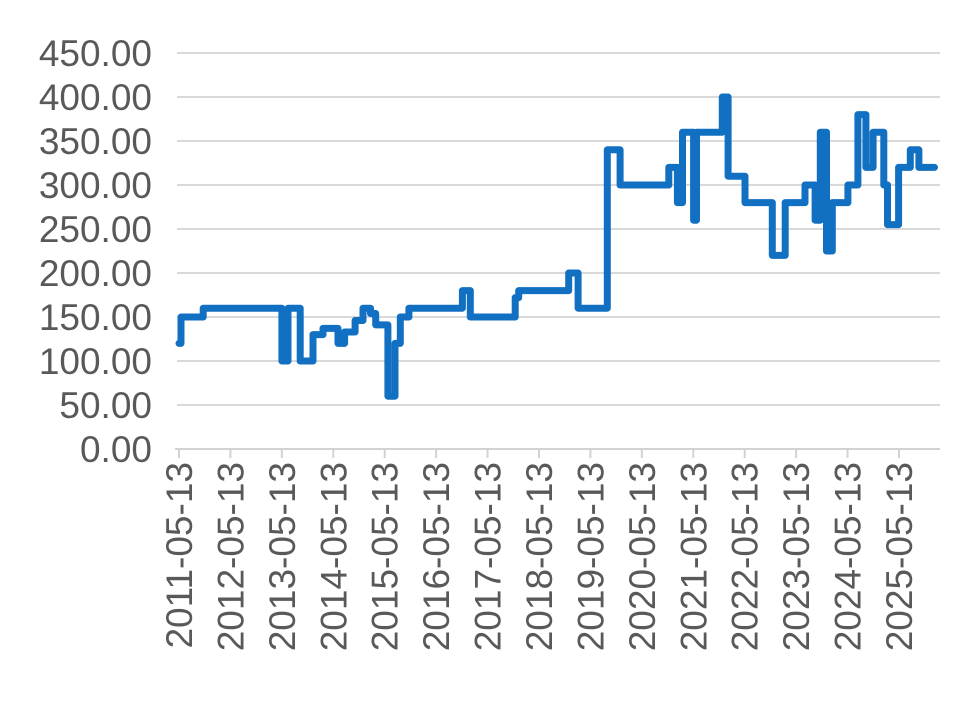 This screenshot has height=708, width=980. I want to click on x-tick-label: 2016-05-13, so click(436, 556).